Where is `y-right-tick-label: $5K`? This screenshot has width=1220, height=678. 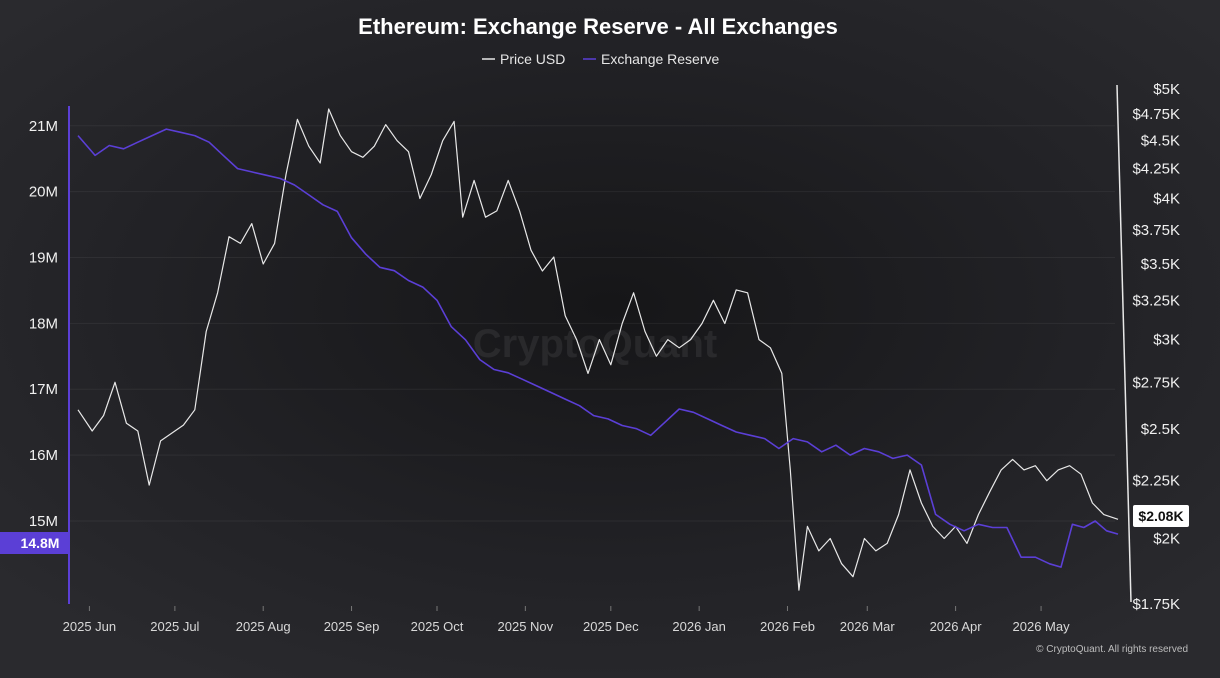
y-right-tick-label: $5K is located at coordinates (1166, 89).